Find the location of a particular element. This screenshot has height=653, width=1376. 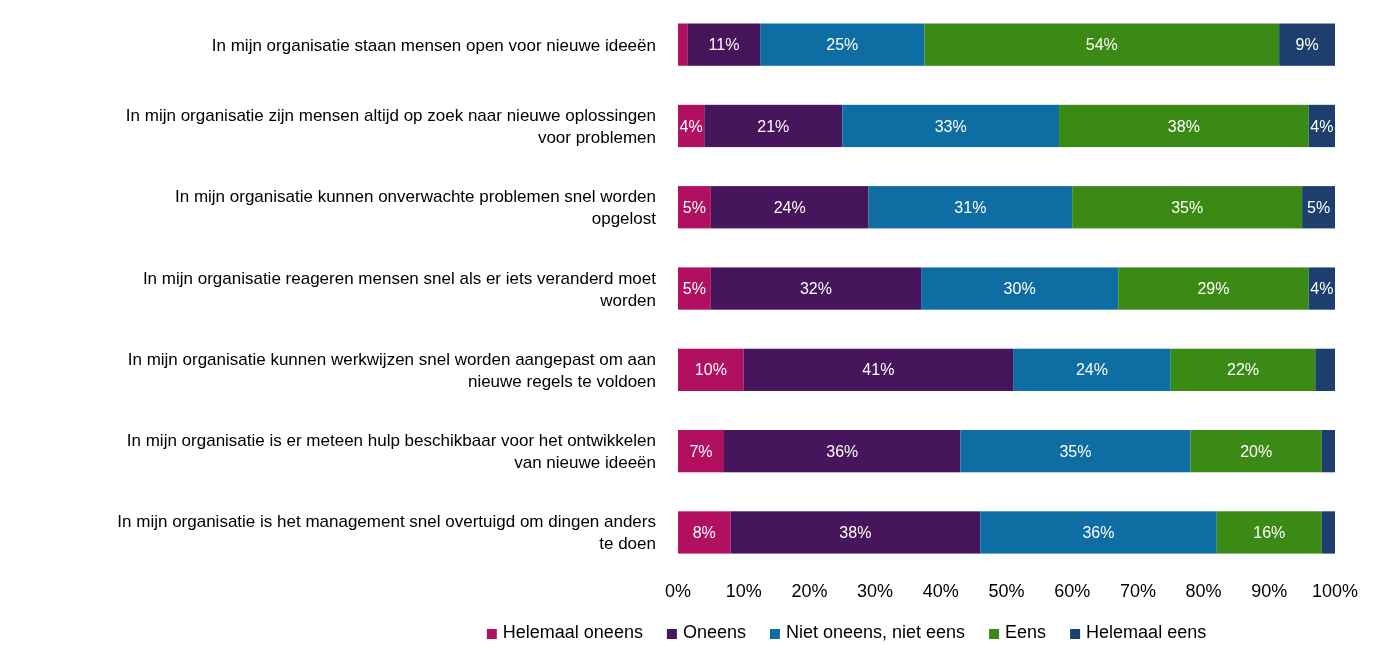

legend-label: Oneens is located at coordinates (714, 632).